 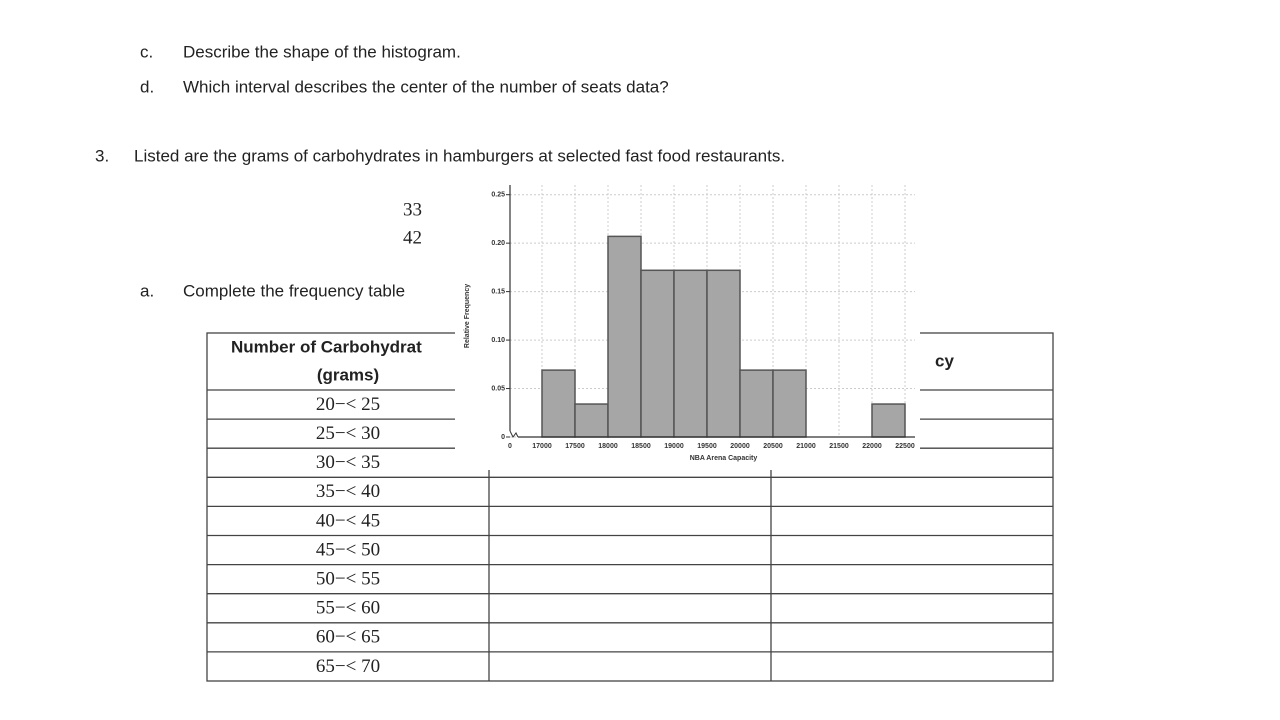 What do you see at coordinates (348, 666) in the screenshot?
I see `row-label: 65−< 70` at bounding box center [348, 666].